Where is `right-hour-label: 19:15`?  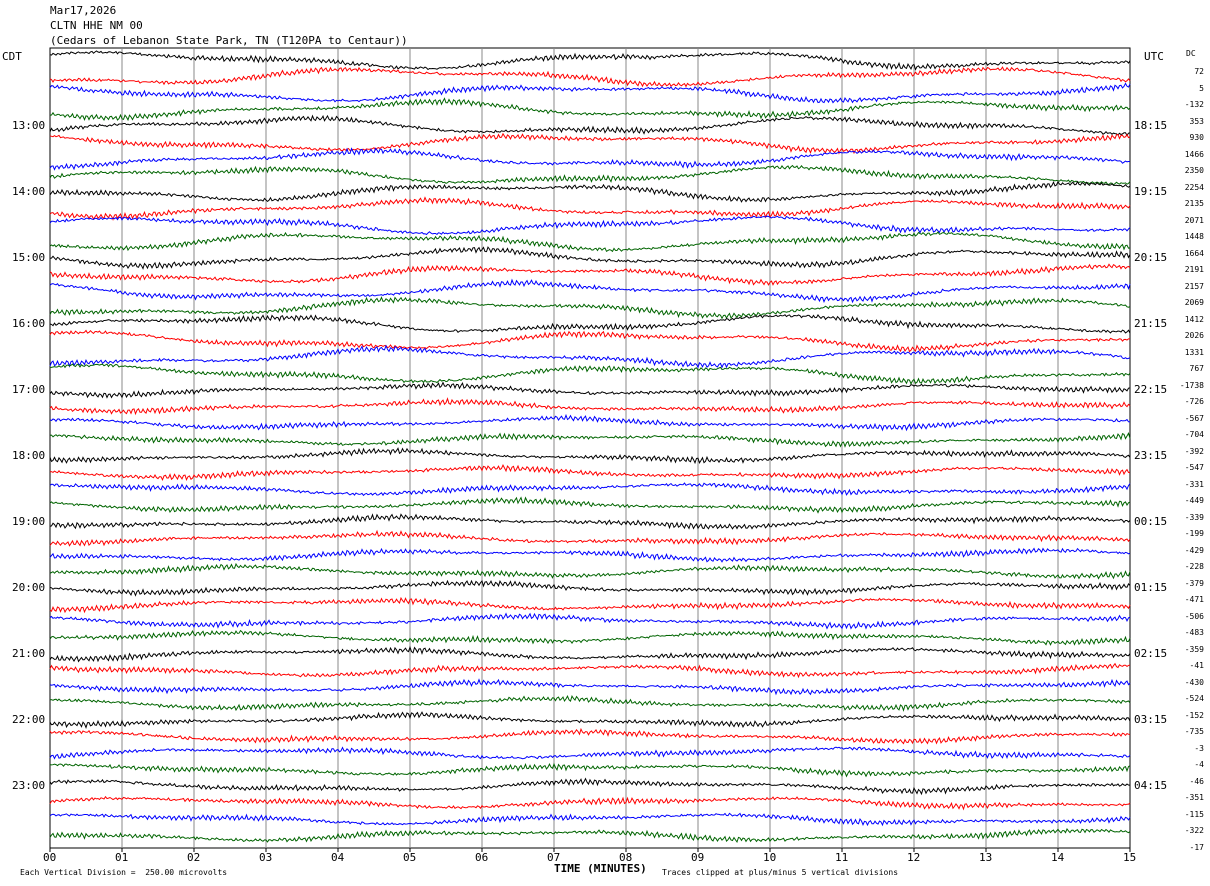 right-hour-label: 19:15 is located at coordinates (1151, 191).